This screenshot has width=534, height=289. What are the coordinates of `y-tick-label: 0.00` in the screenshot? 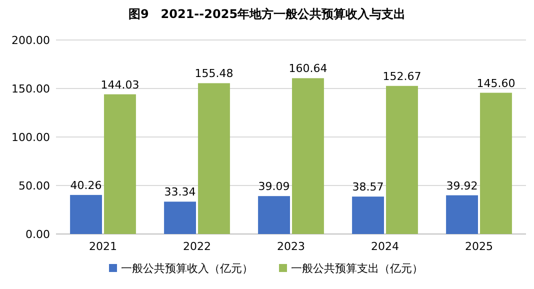 It's located at (38, 234).